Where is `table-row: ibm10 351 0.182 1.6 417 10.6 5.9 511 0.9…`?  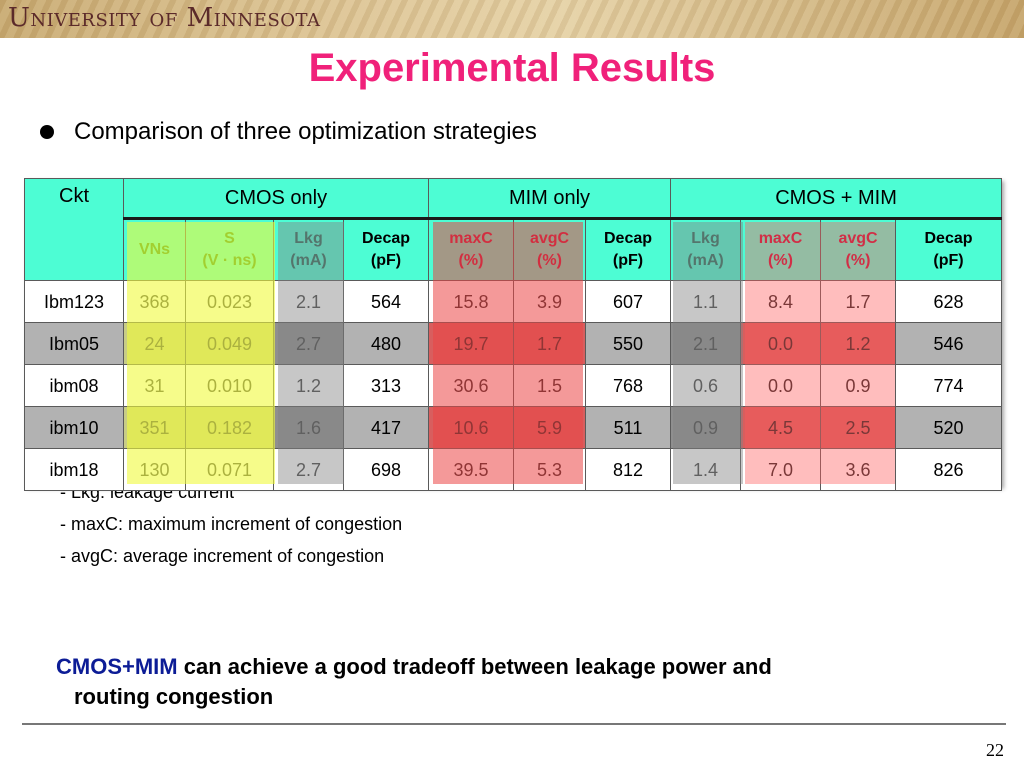
table-row: ibm10 351 0.182 1.6 417 10.6 5.9 511 0.9… is located at coordinates (513, 427).